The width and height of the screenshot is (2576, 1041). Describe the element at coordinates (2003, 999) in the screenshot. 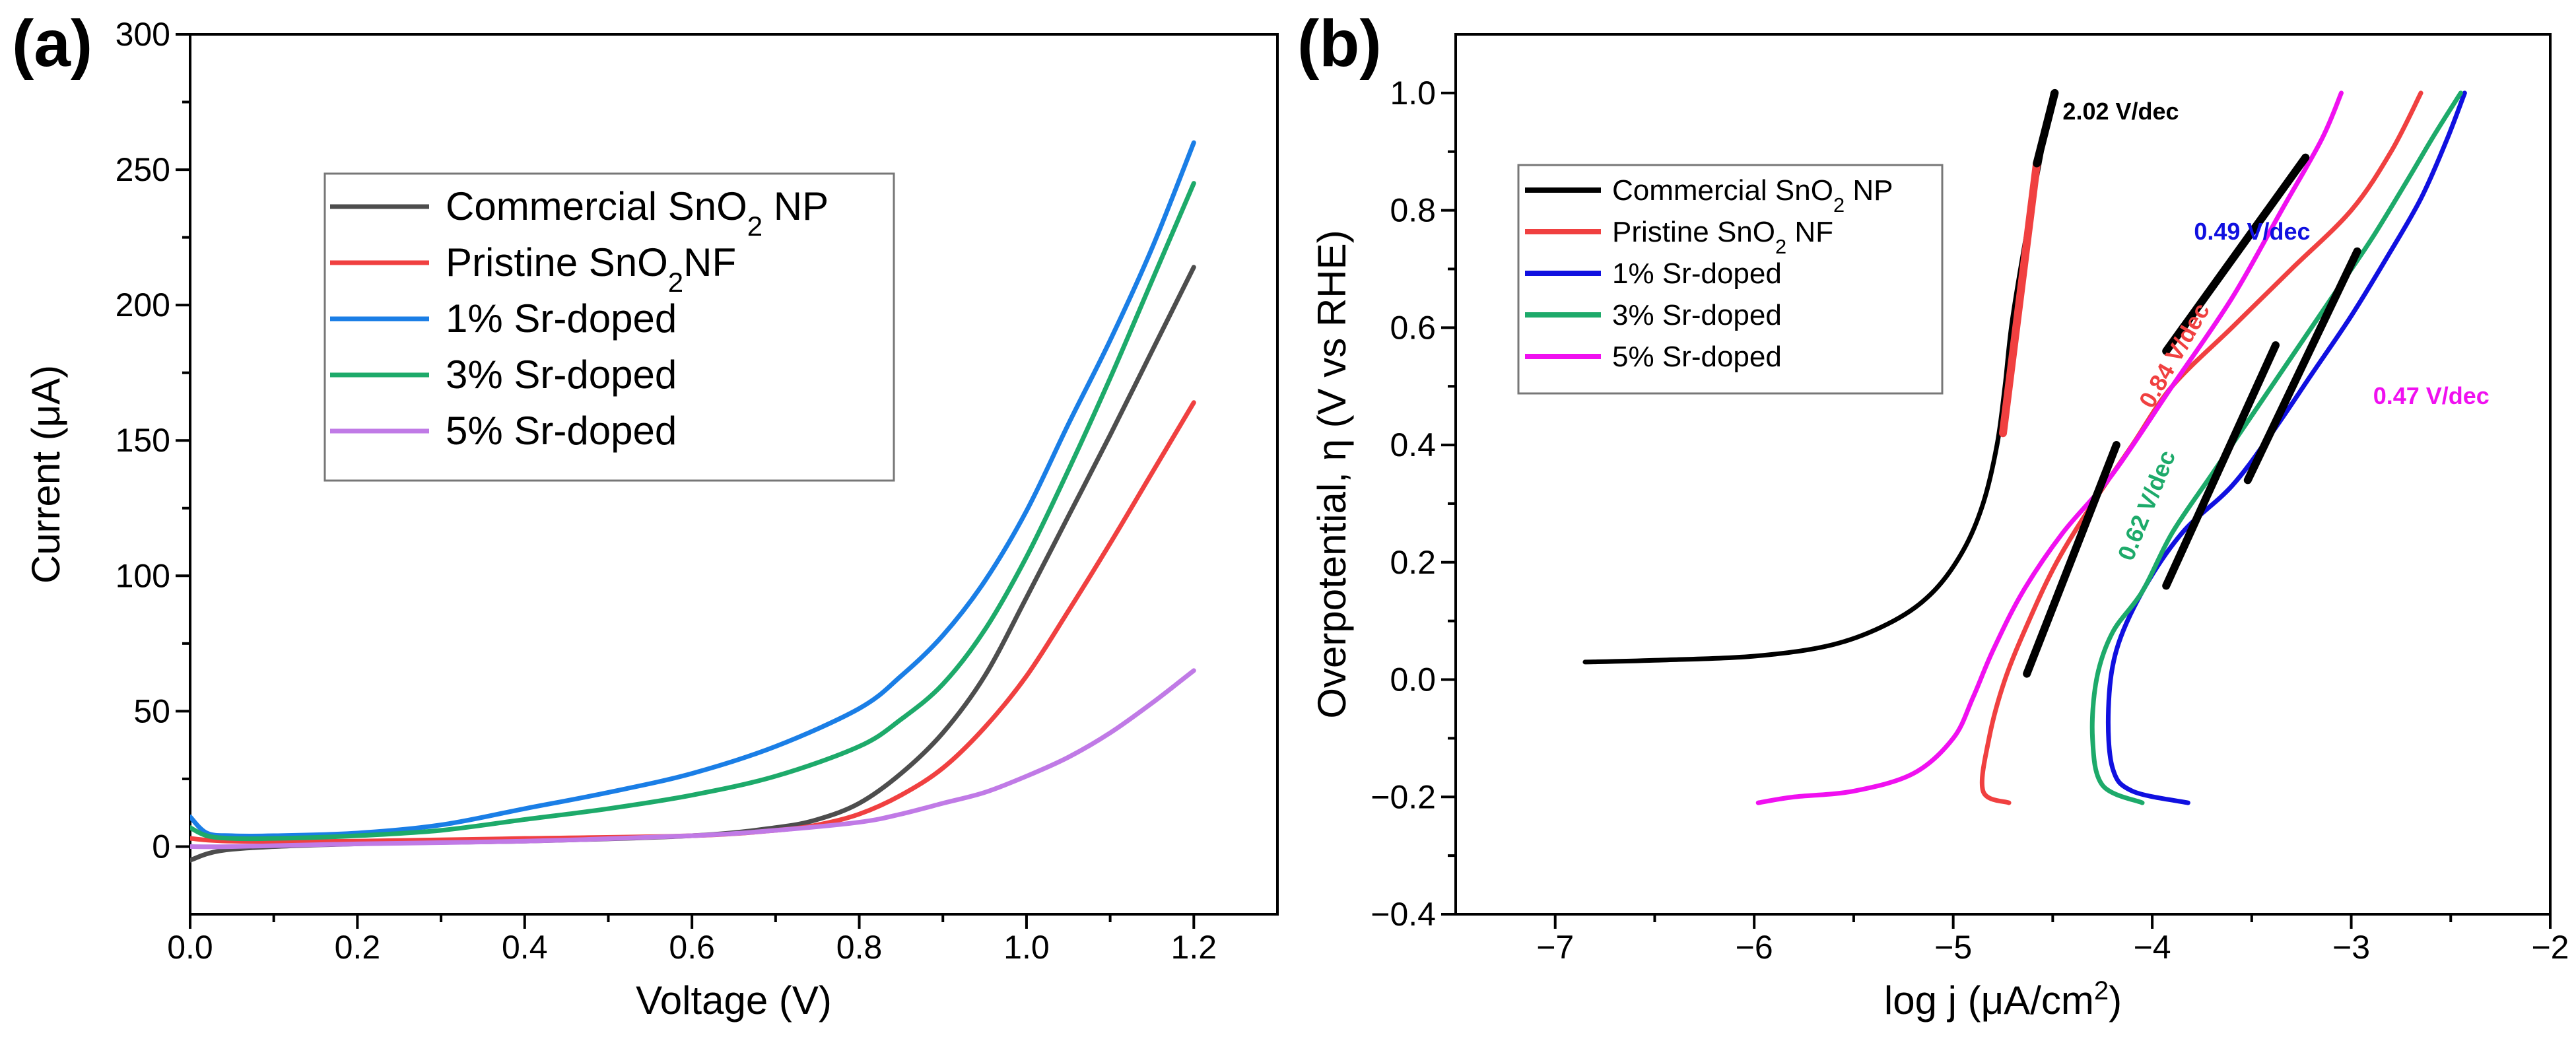

I see `x-axis-title: log j (μA/cm2)` at that location.